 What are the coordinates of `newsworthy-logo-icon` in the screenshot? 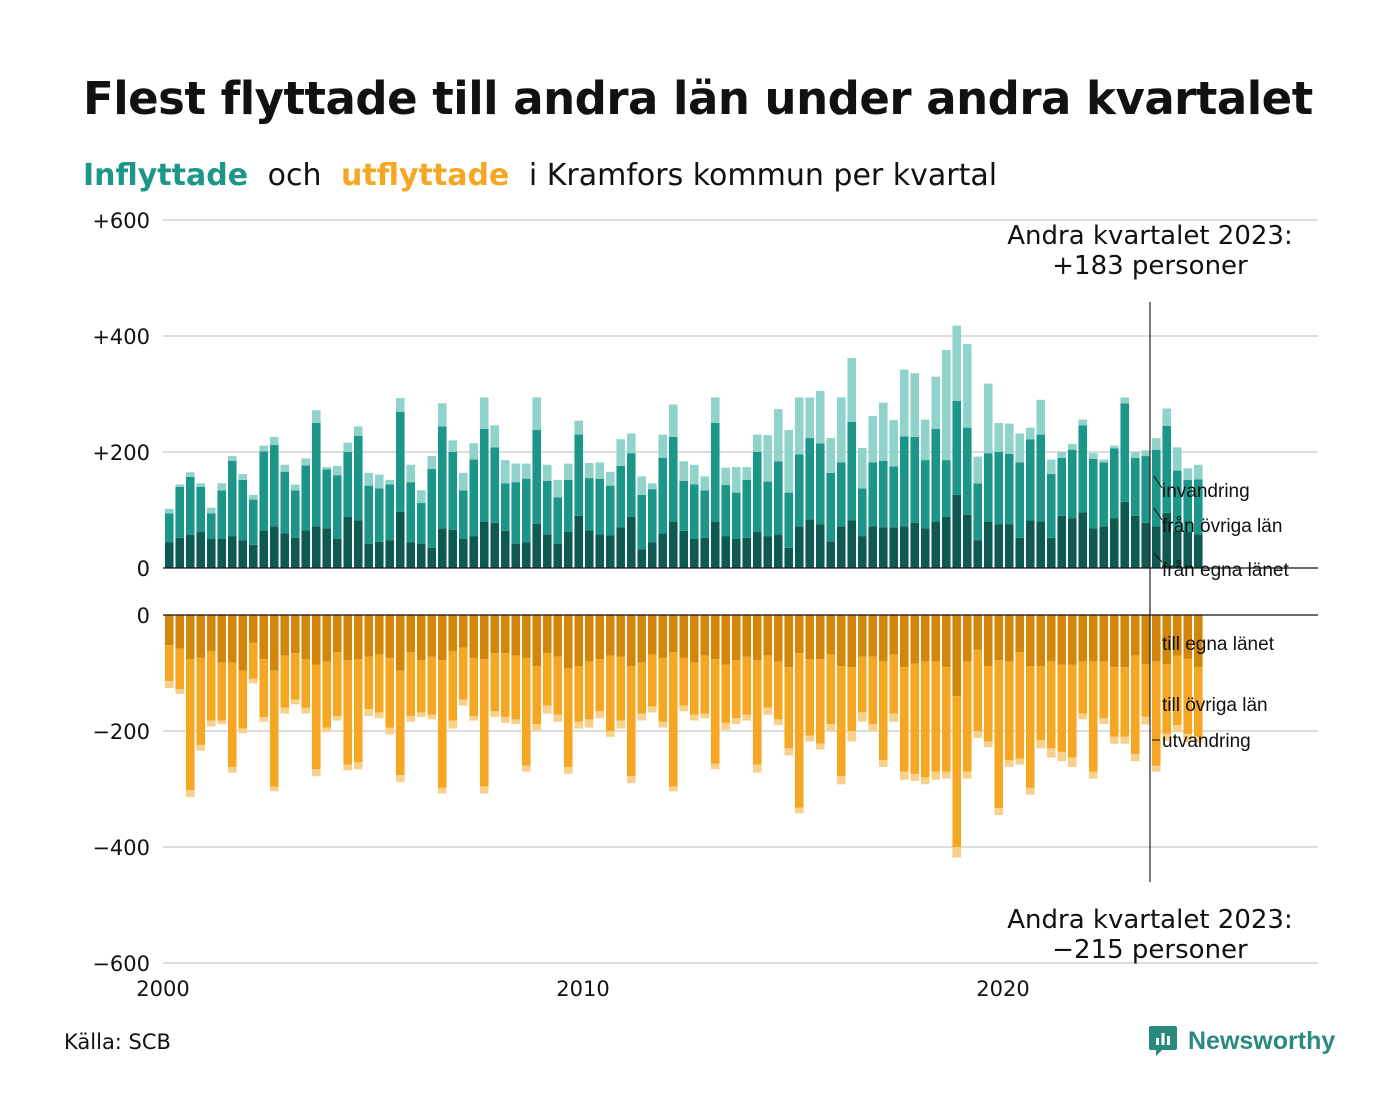 It's located at (1163, 1041).